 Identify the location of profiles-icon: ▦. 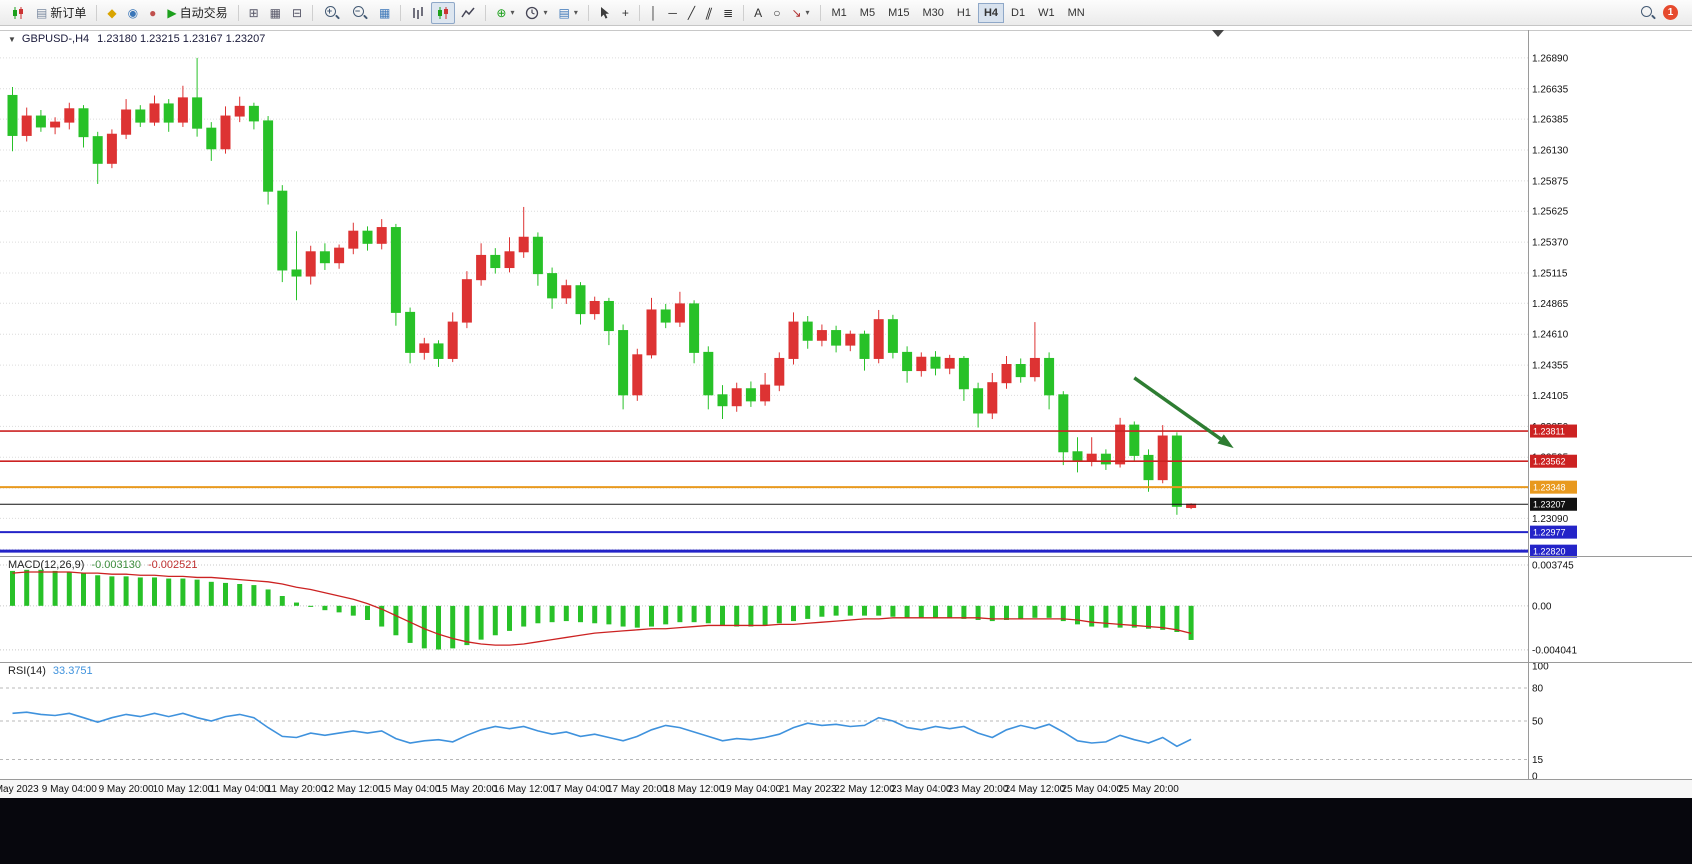
(275, 13).